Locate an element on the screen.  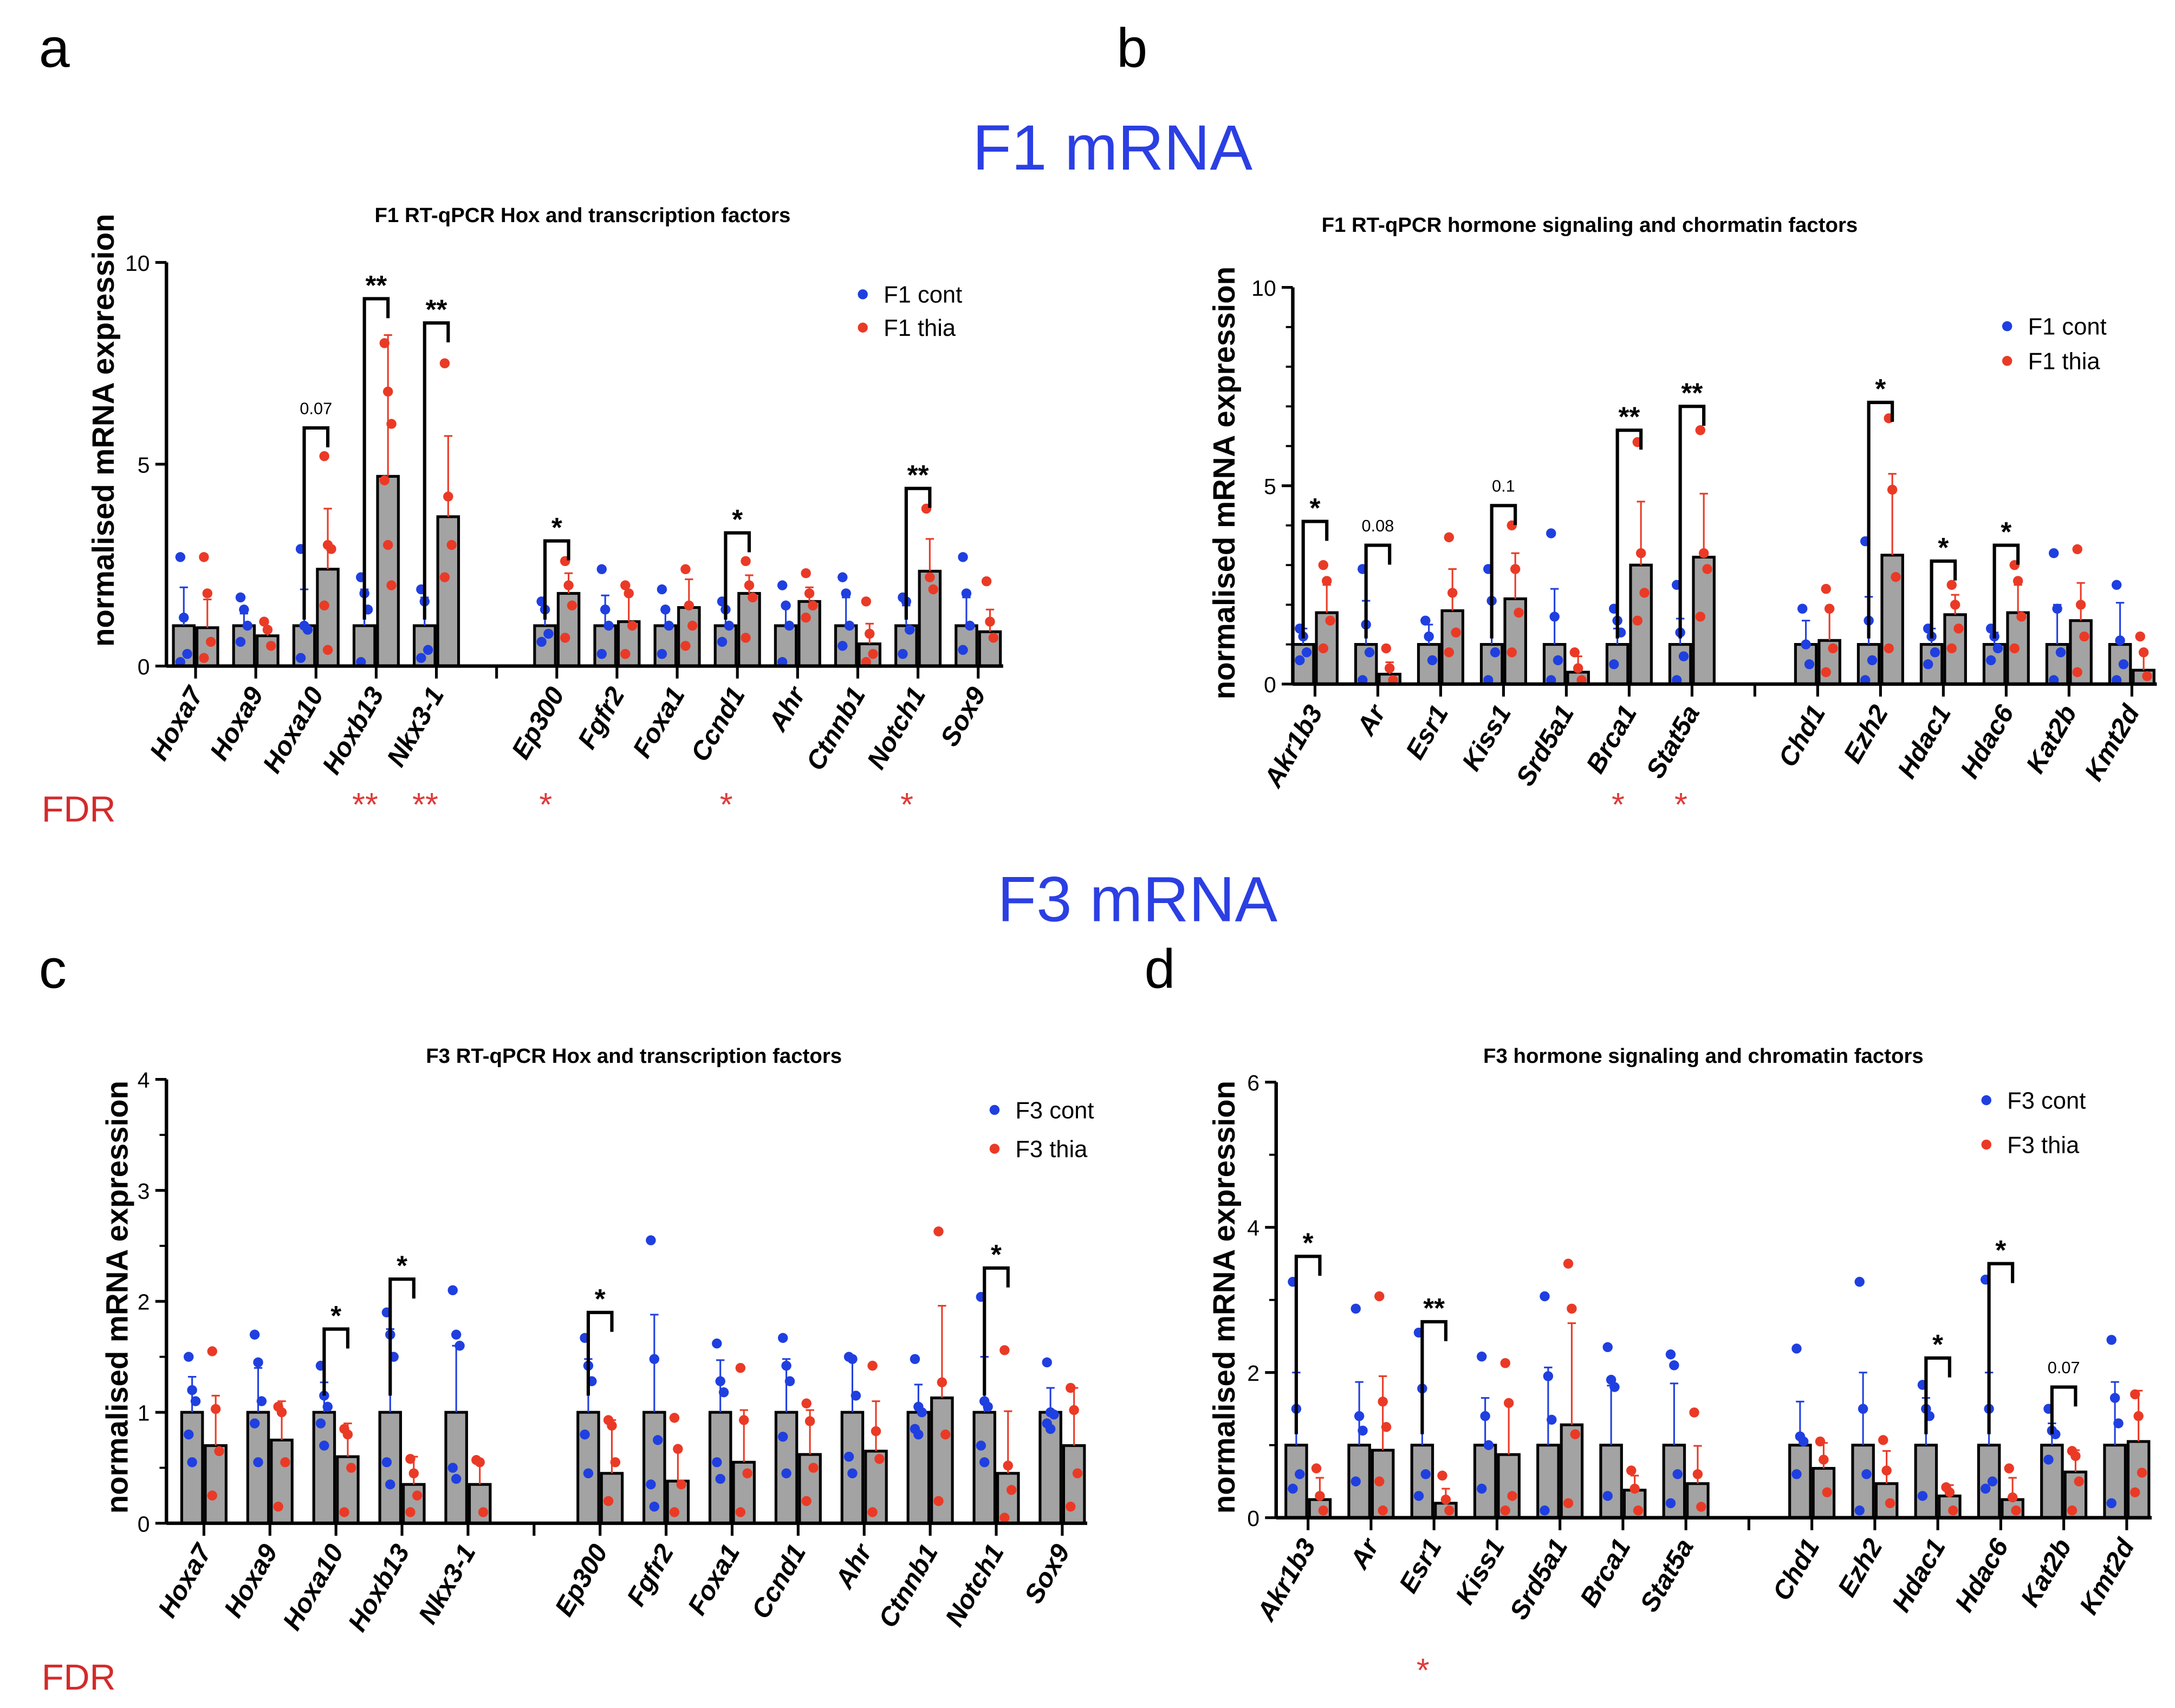
significance-bracket-ezh2 is located at coordinates (1880, 520).